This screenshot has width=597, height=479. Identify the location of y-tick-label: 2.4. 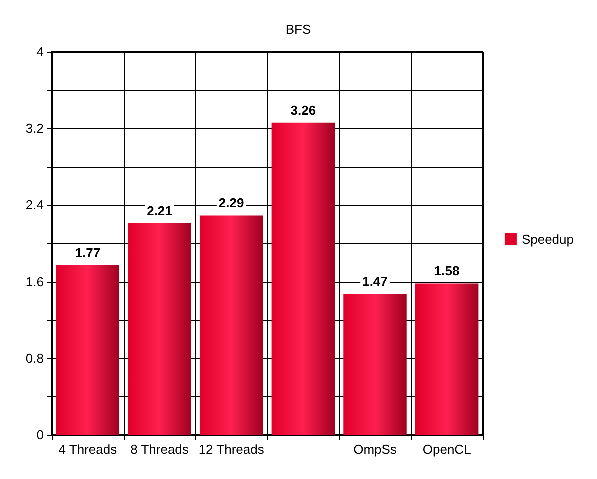
(35, 205).